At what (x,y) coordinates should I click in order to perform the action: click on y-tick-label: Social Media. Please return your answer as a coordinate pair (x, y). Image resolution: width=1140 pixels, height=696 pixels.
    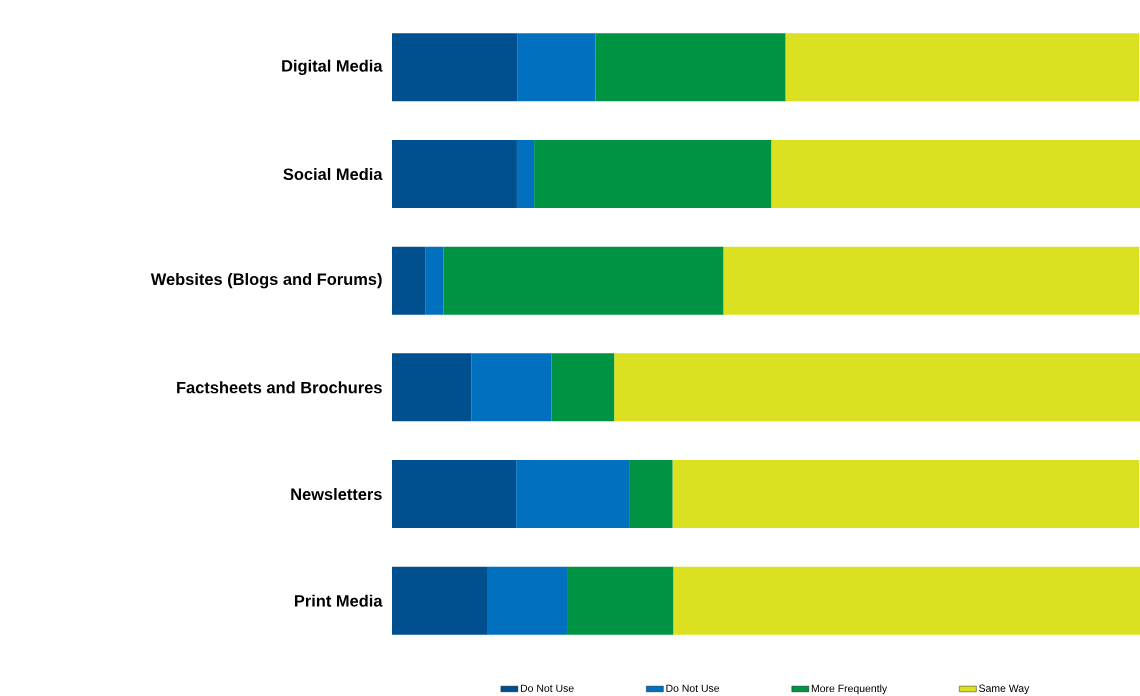
    Looking at the image, I should click on (333, 174).